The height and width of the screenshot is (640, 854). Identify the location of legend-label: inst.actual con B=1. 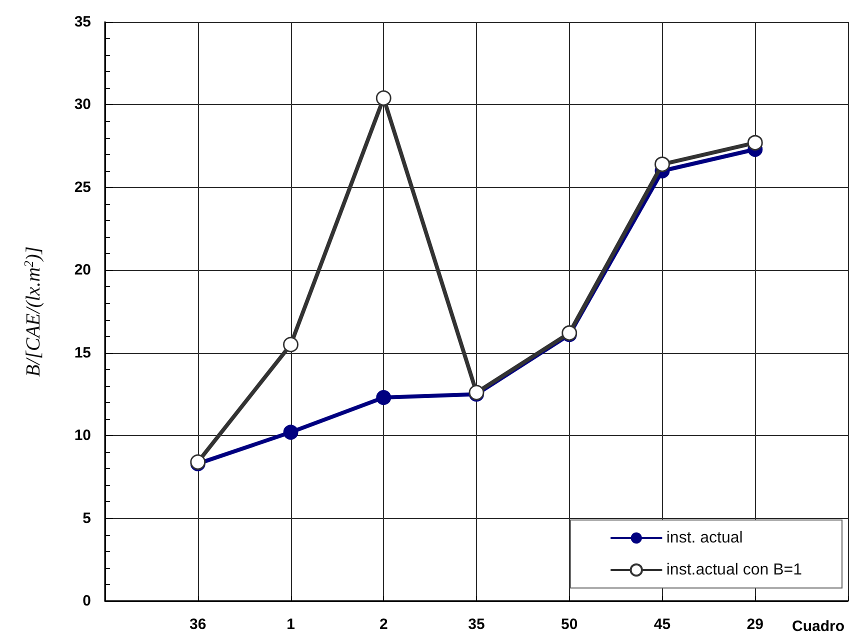
(734, 570).